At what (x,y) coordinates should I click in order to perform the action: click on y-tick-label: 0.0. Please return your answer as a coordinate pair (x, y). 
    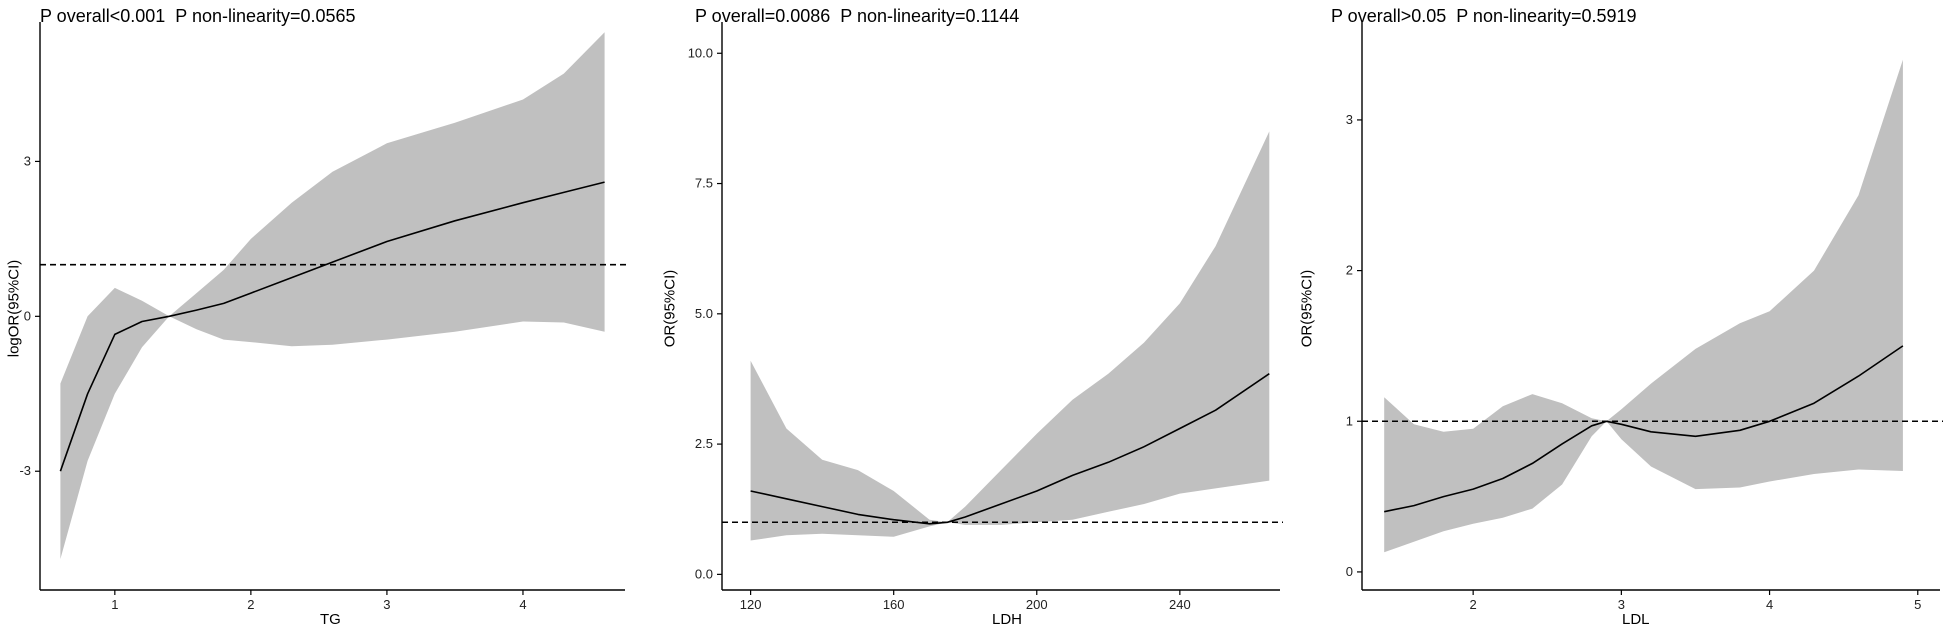
    Looking at the image, I should click on (704, 573).